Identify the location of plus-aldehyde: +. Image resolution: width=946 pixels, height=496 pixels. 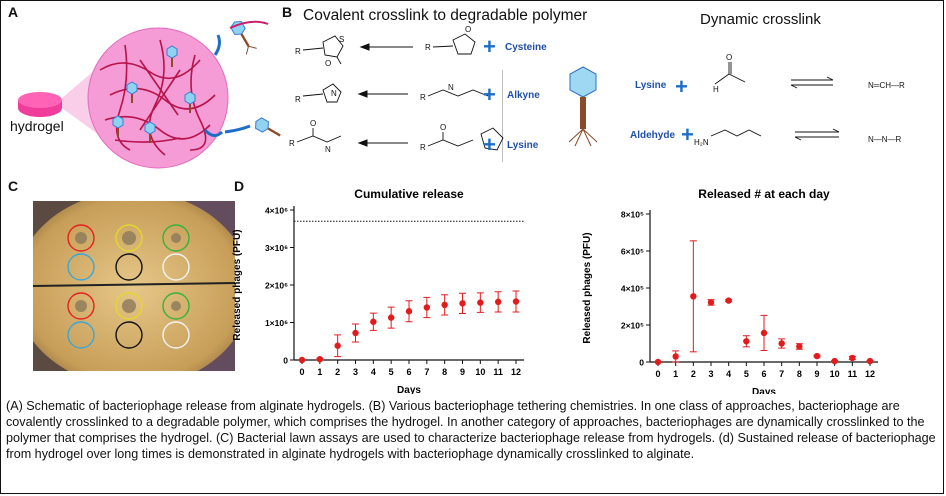
(687, 134).